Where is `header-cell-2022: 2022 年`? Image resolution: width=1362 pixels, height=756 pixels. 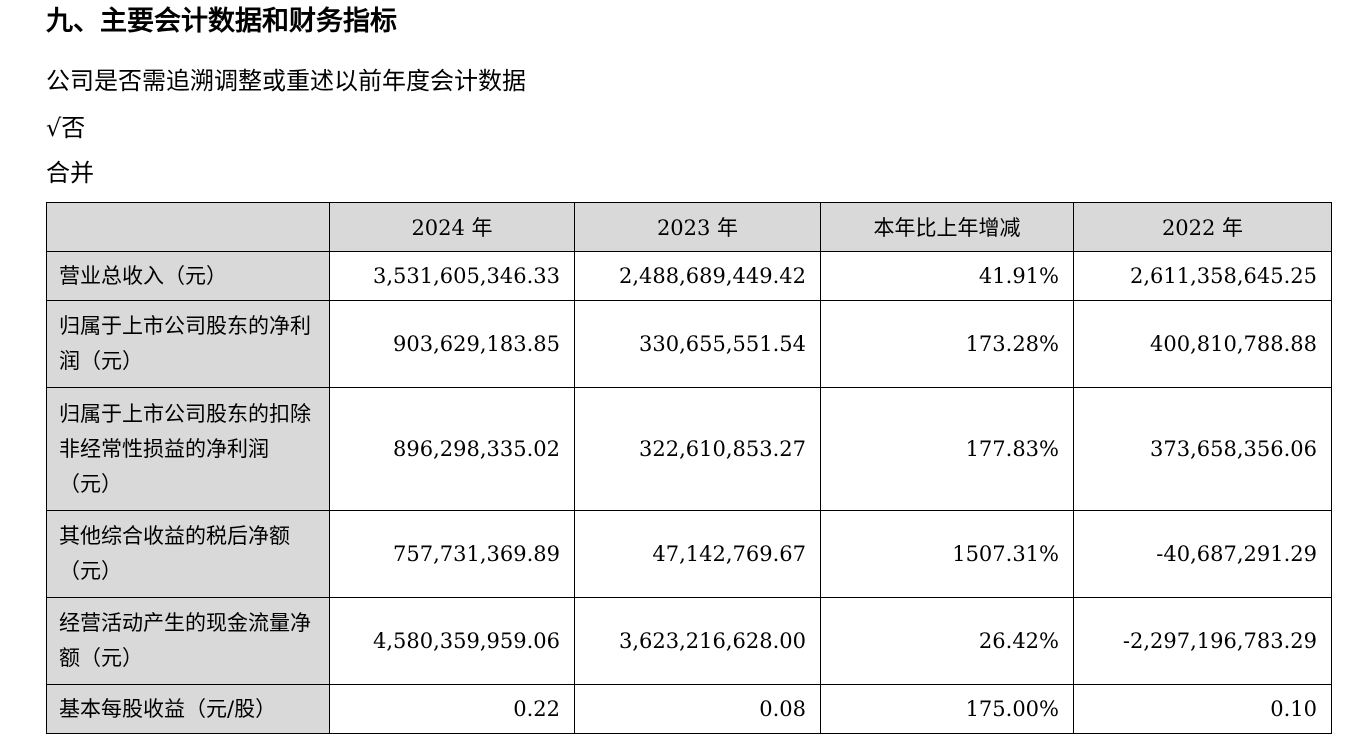
header-cell-2022: 2022 年 is located at coordinates (1202, 227).